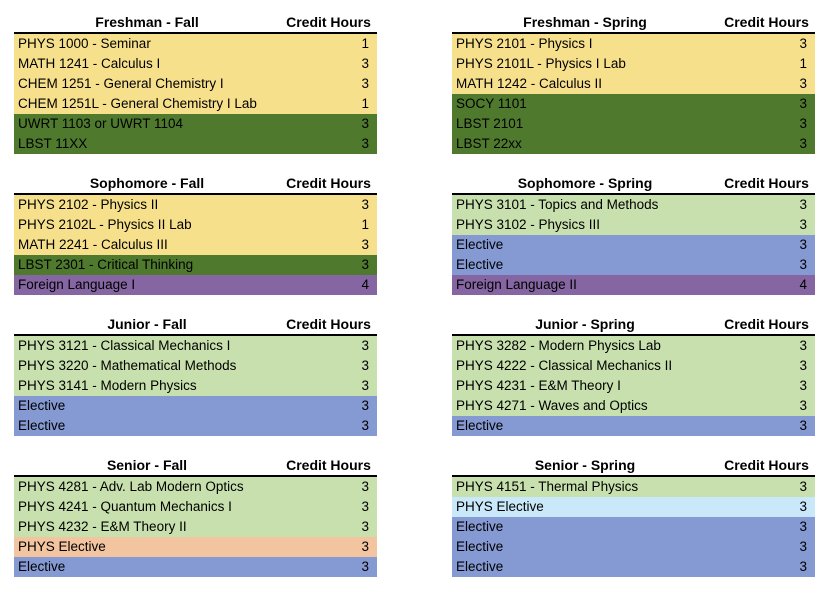 This screenshot has height=590, width=833. What do you see at coordinates (195, 386) in the screenshot?
I see `course-row: PHYS 3141 - Modern Physics 3` at bounding box center [195, 386].